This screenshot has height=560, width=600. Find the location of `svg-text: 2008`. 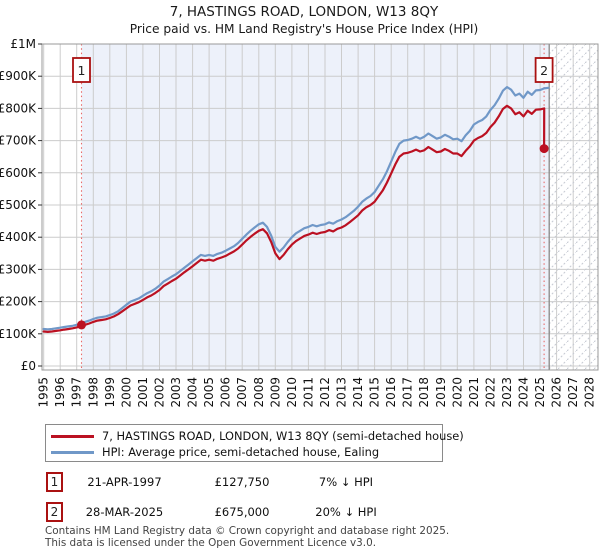

svg-text: 2008 is located at coordinates (259, 392).